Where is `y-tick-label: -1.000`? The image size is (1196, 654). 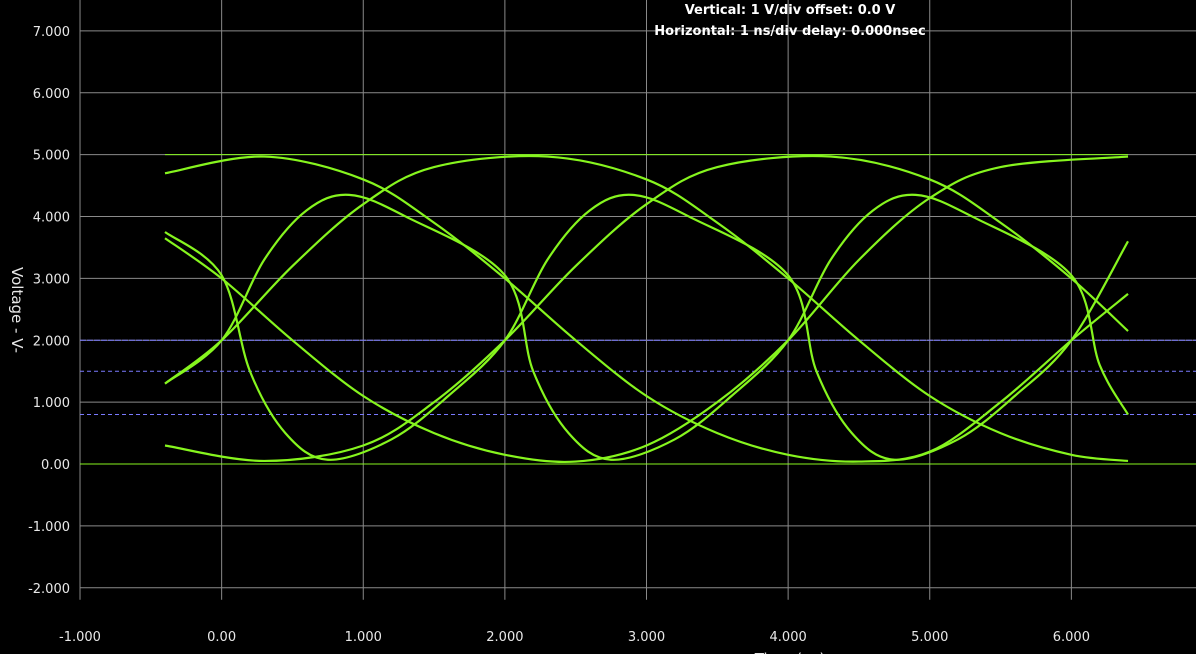
y-tick-label: -1.000 is located at coordinates (49, 527).